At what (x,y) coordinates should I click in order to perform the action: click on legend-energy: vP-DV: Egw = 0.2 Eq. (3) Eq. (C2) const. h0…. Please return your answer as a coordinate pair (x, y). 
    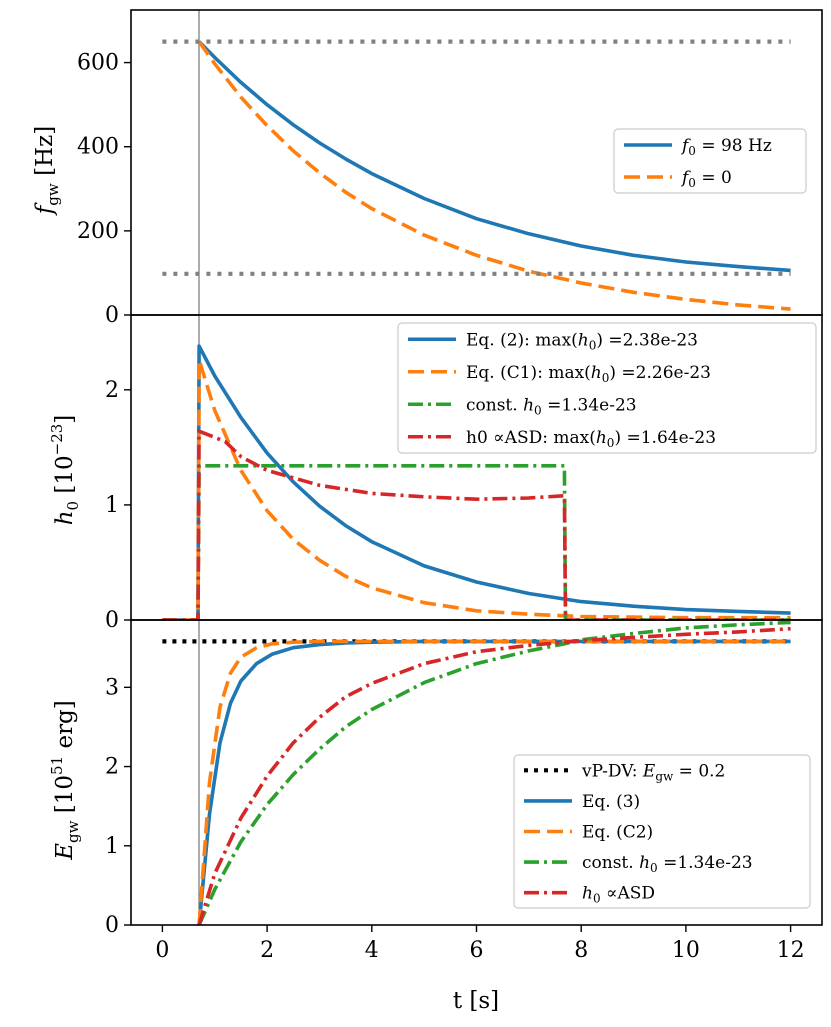
    Looking at the image, I should click on (662, 831).